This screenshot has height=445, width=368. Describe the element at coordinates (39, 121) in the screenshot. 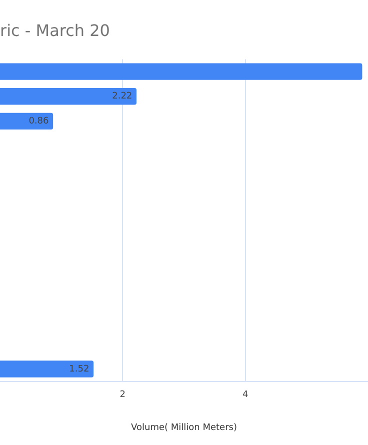

I see `data-label: 0.86` at that location.